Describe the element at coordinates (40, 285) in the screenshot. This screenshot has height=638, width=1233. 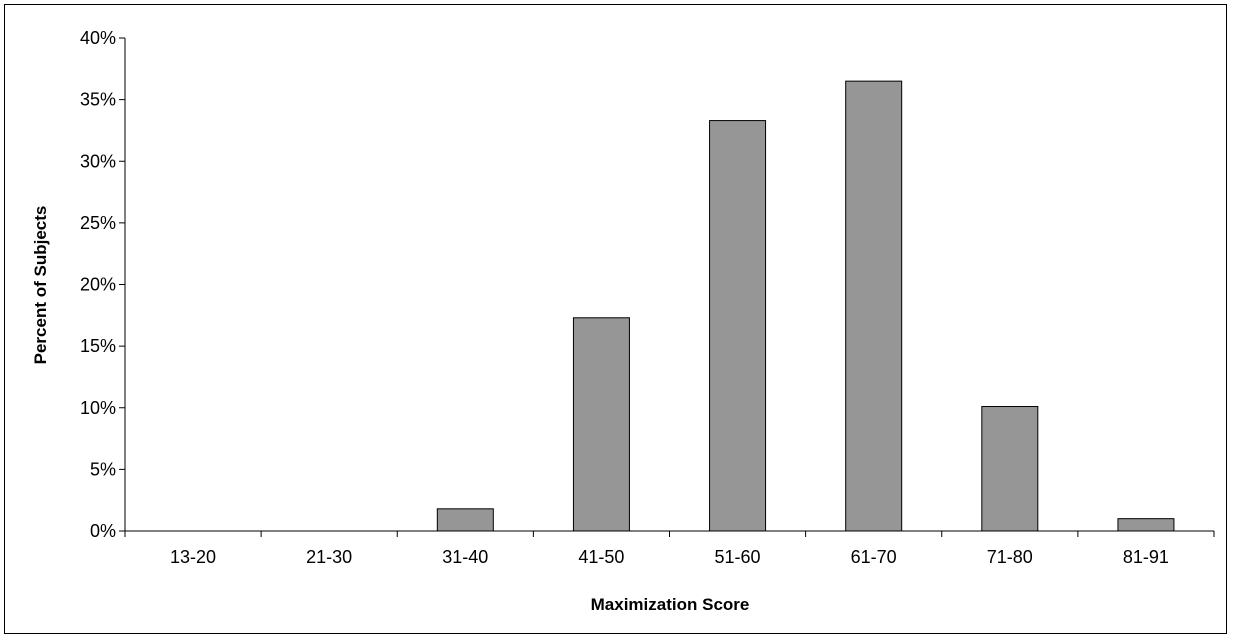
I see `y-axis-title: Percent of Subjects` at that location.